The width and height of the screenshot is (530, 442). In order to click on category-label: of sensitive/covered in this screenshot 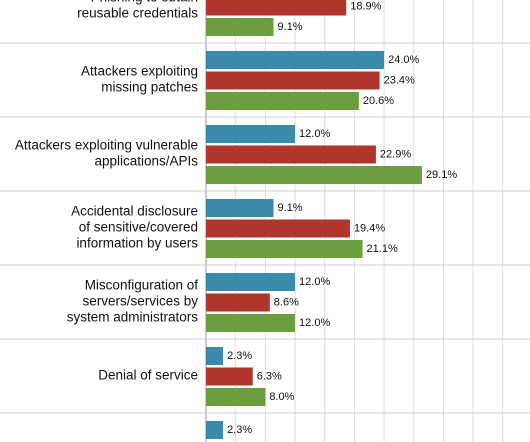, I will do `click(138, 227)`.